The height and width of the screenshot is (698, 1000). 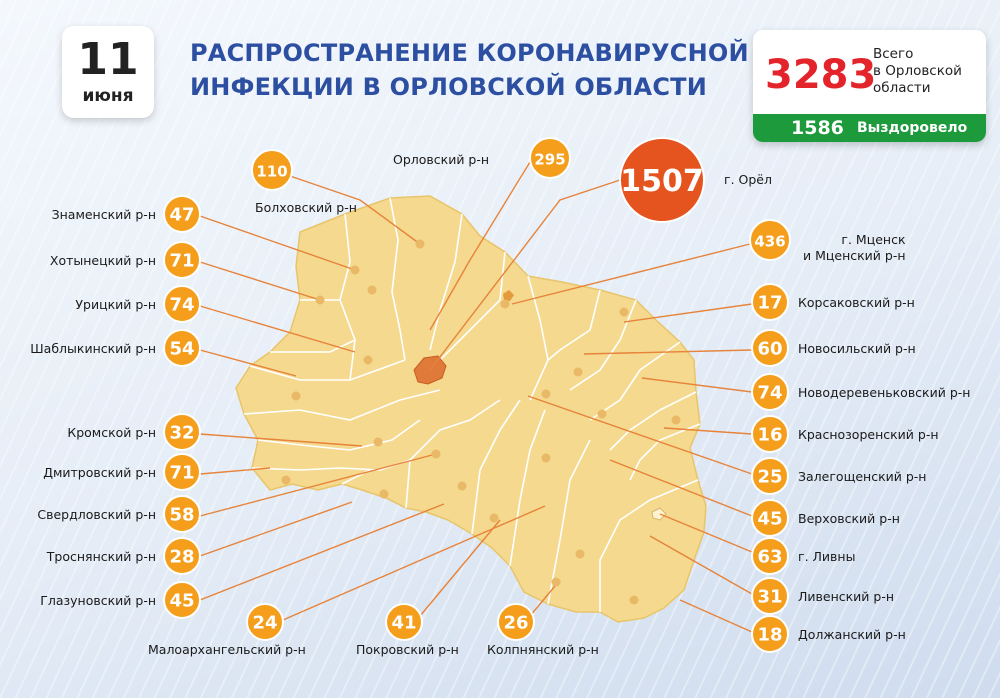 I want to click on badge-count-kolpnyansky: 26, so click(x=515, y=623).